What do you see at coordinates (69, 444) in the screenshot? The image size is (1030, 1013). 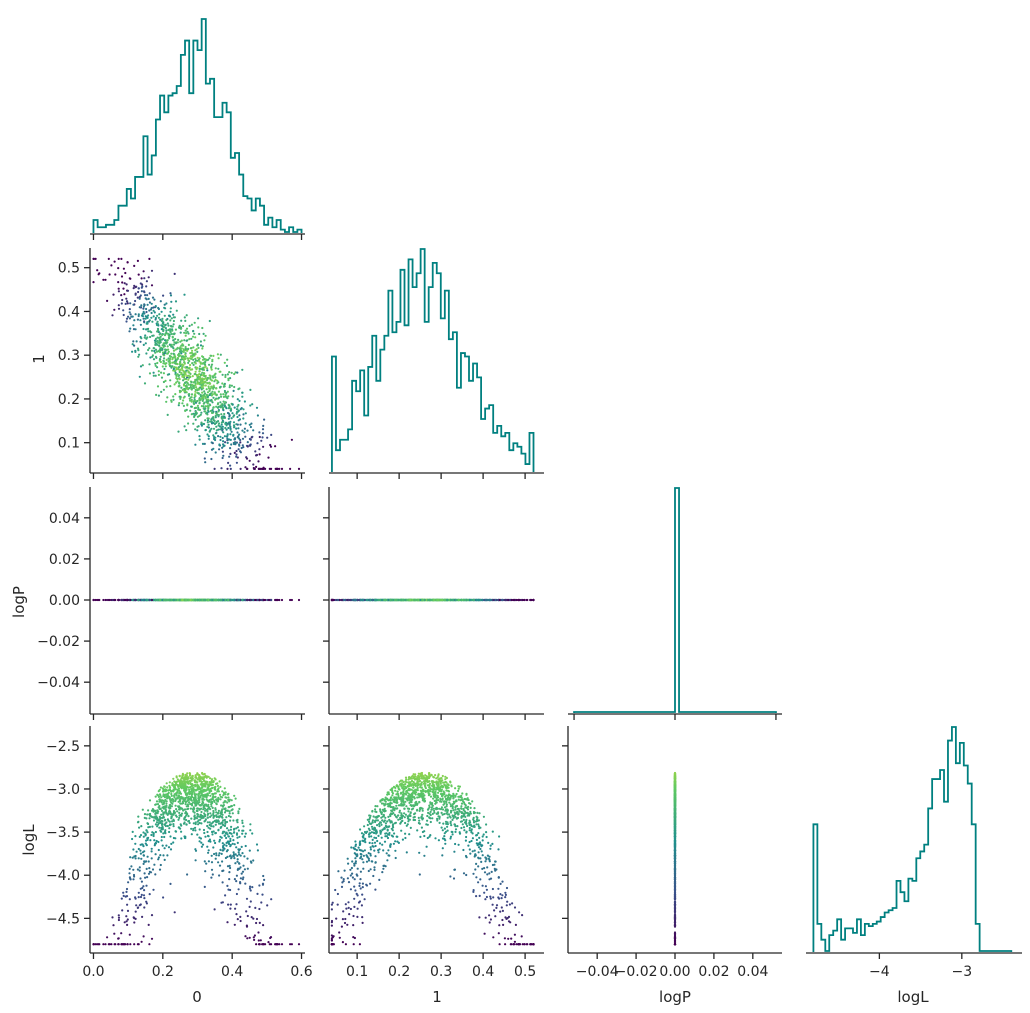 I see `y-tick-label: 0.1` at bounding box center [69, 444].